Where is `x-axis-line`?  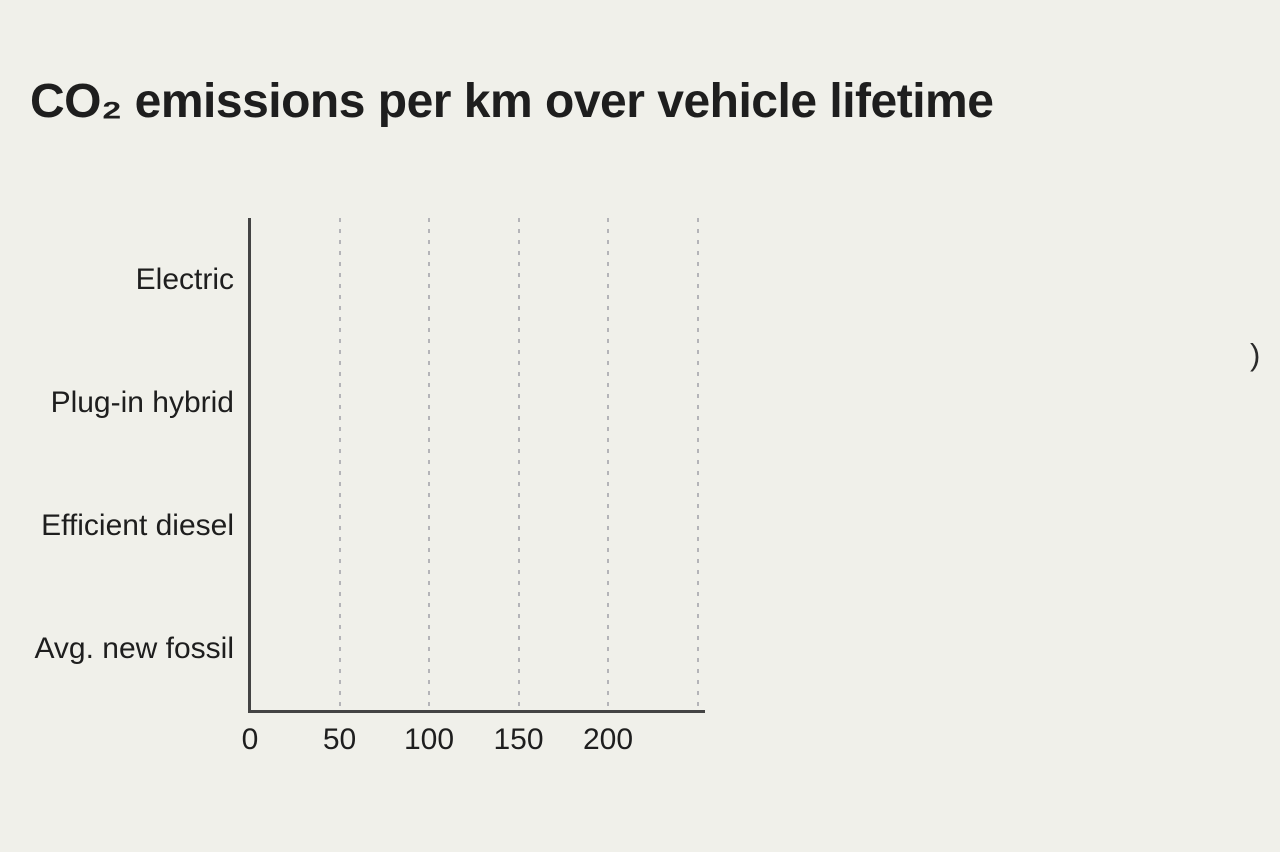 x-axis-line is located at coordinates (476, 711).